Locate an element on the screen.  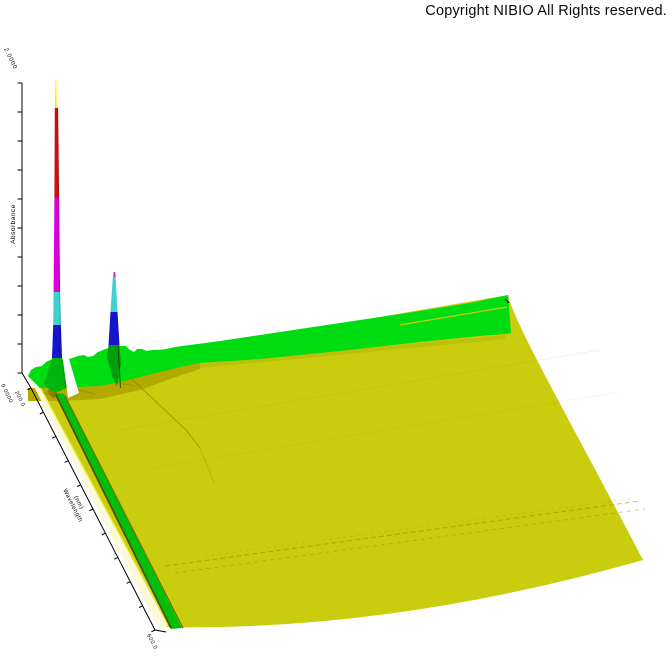
peak1-magenta-band is located at coordinates (56, 245).